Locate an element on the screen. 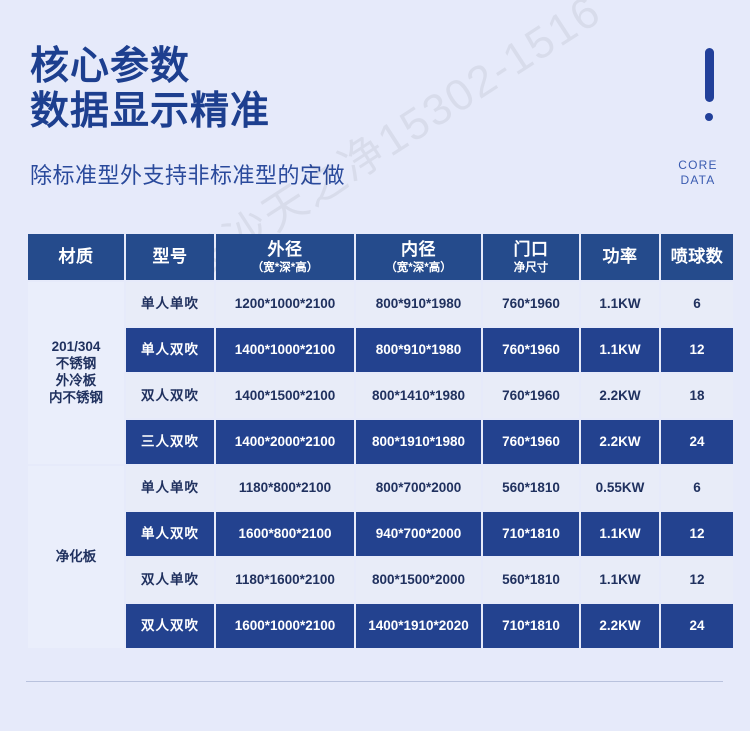 The height and width of the screenshot is (731, 750). col-header-model: 型号 is located at coordinates (170, 257).